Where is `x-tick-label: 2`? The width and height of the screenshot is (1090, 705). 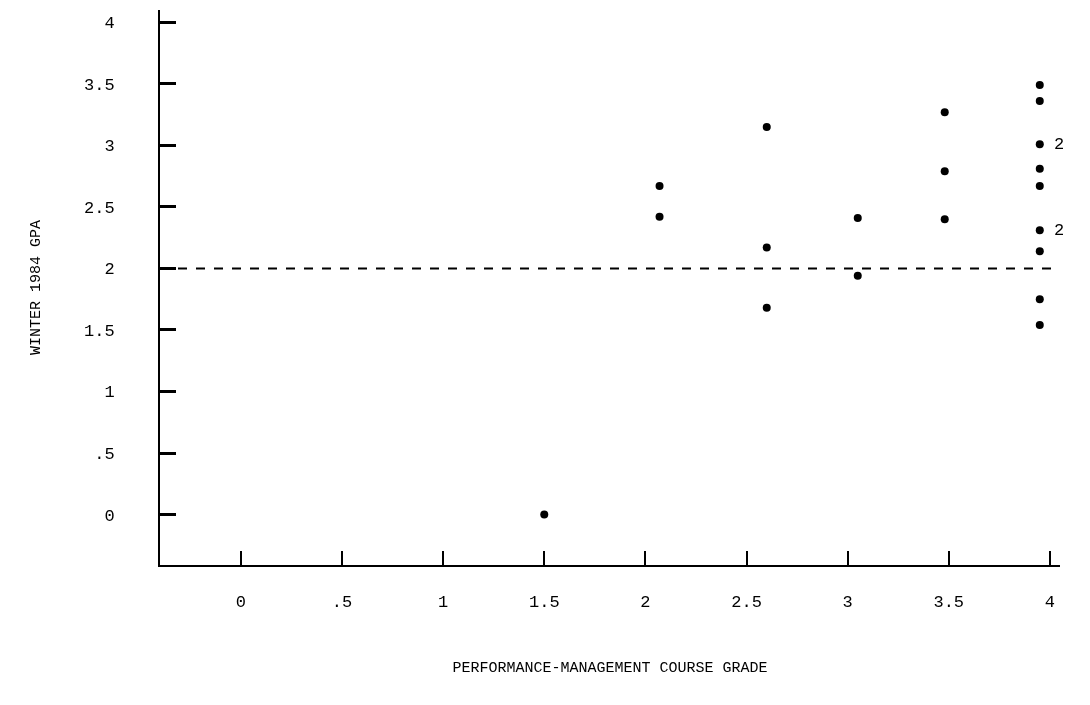 x-tick-label: 2 is located at coordinates (645, 603).